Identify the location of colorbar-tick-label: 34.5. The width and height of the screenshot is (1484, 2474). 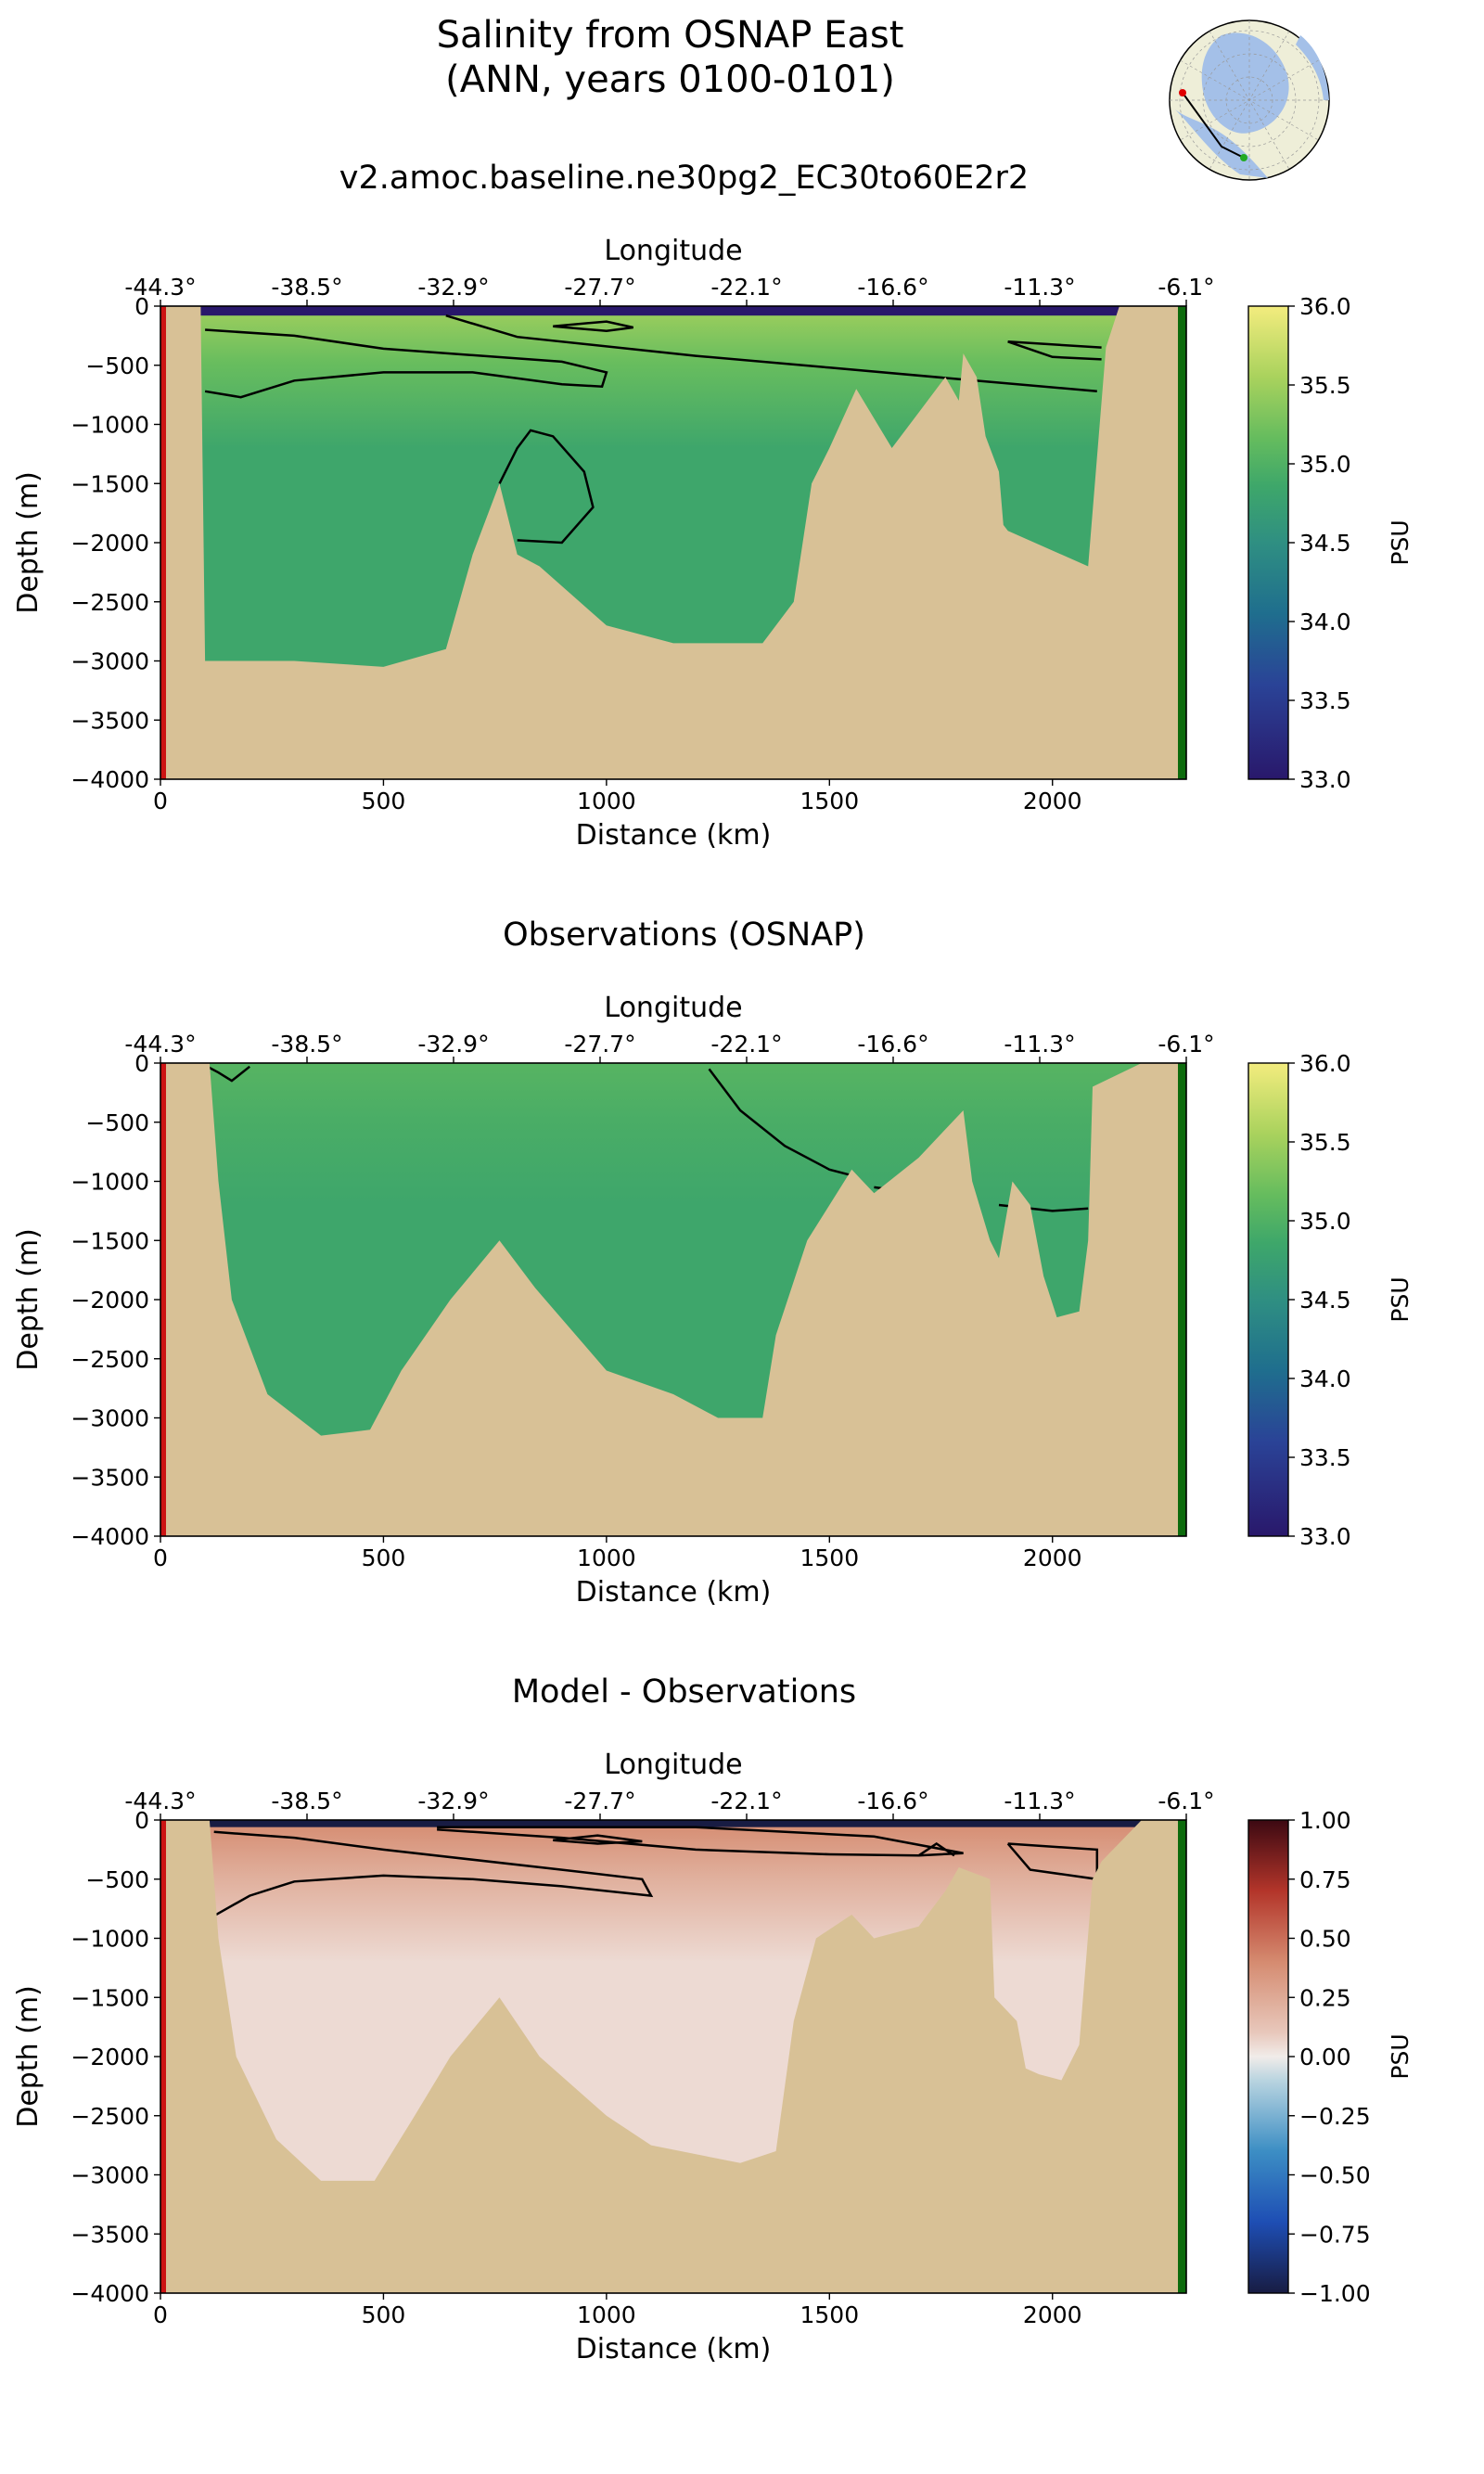
(1325, 543).